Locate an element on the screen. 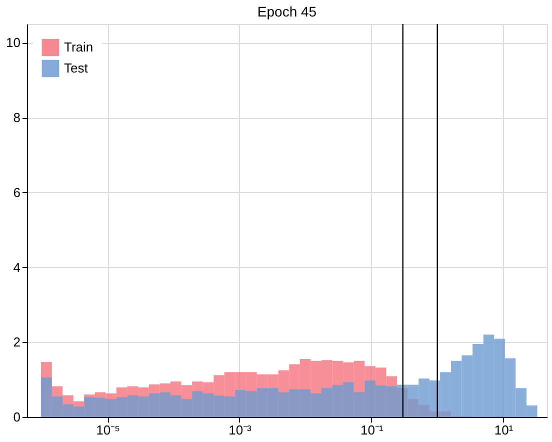  x-tick-label: 10⁻¹ is located at coordinates (372, 430).